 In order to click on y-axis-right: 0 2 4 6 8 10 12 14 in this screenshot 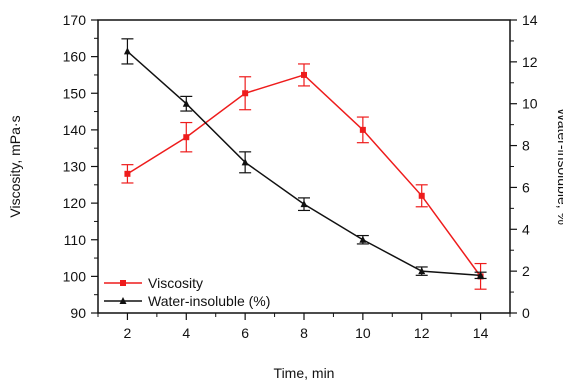, I will do `click(524, 166)`.